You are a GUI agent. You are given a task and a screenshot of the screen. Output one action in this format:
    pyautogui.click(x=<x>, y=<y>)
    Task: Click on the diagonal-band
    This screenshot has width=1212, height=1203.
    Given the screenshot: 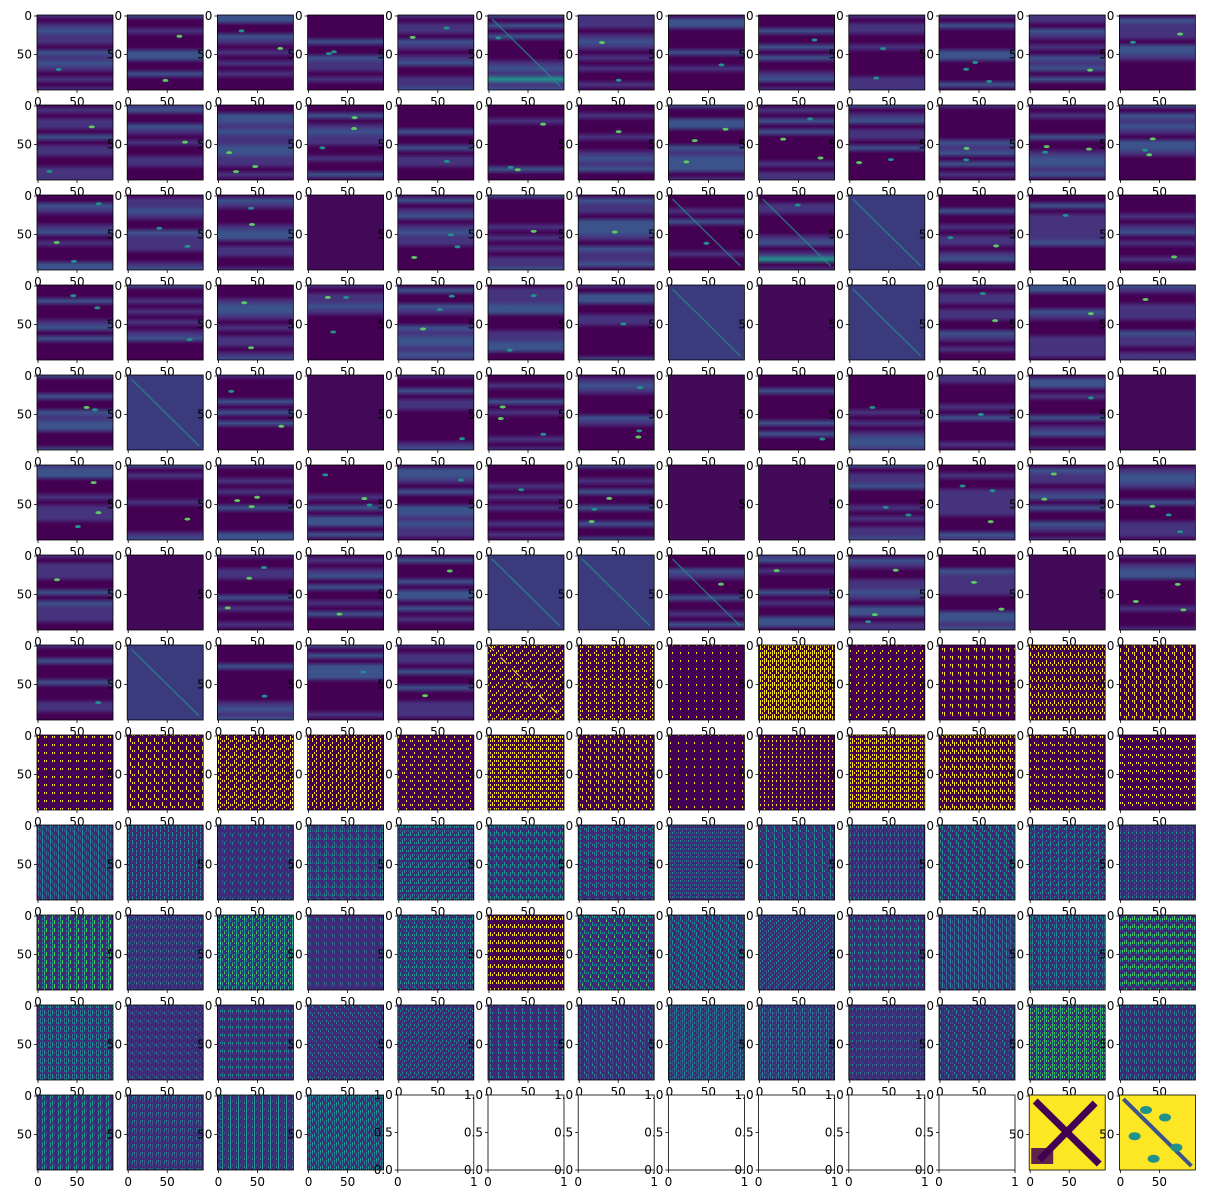 What is the action you would take?
    pyautogui.click(x=165, y=412)
    